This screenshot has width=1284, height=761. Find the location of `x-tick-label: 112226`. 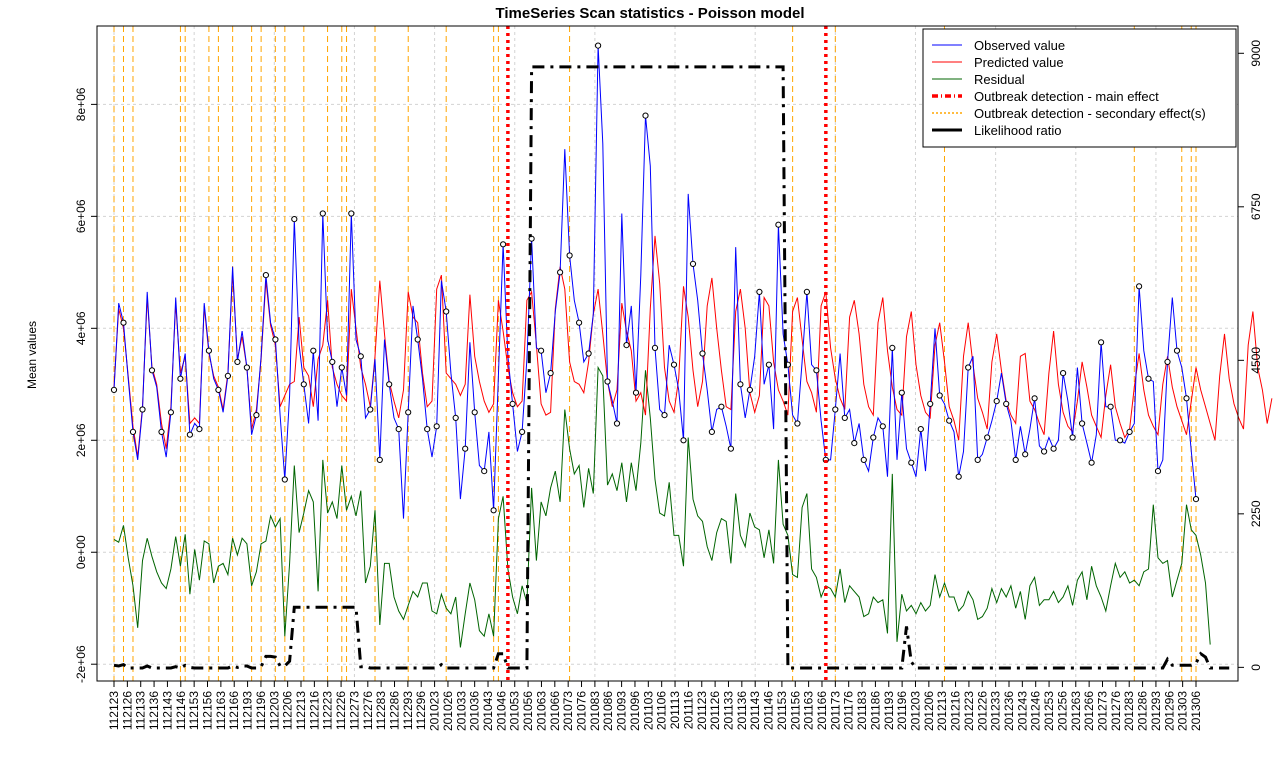

x-tick-label: 112226 is located at coordinates (341, 710).